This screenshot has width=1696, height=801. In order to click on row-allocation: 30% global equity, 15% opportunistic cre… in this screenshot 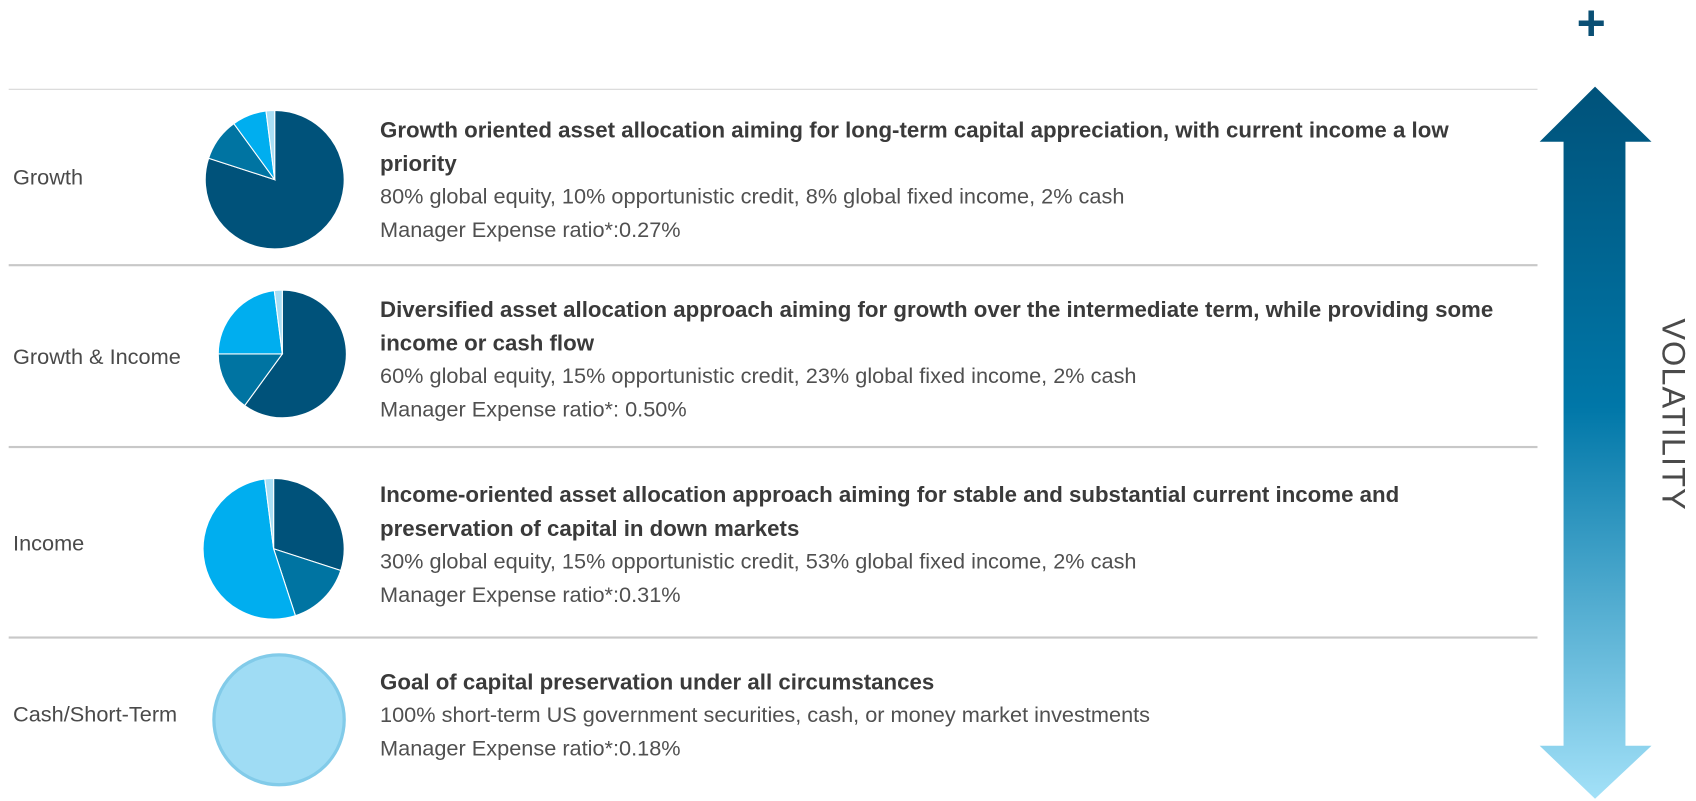, I will do `click(758, 561)`.